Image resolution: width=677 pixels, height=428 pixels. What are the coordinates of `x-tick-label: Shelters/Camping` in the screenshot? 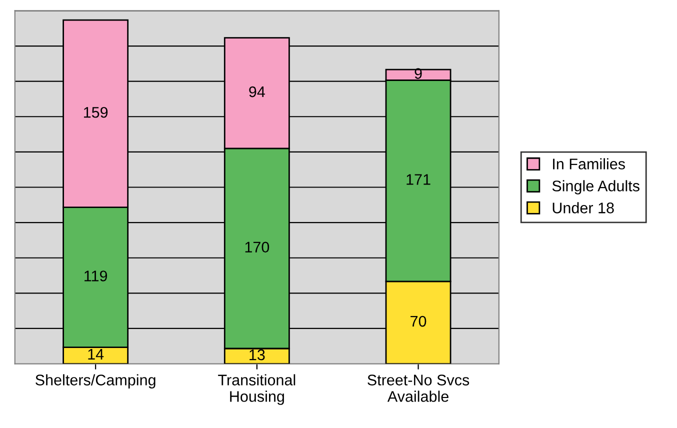 It's located at (96, 381).